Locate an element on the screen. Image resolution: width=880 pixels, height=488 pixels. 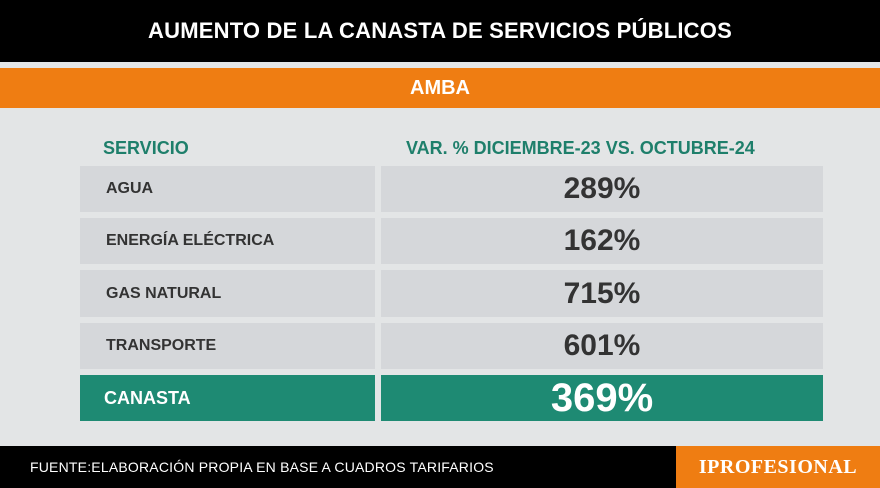
brand-logo: IPROFESIONAL is located at coordinates (778, 467).